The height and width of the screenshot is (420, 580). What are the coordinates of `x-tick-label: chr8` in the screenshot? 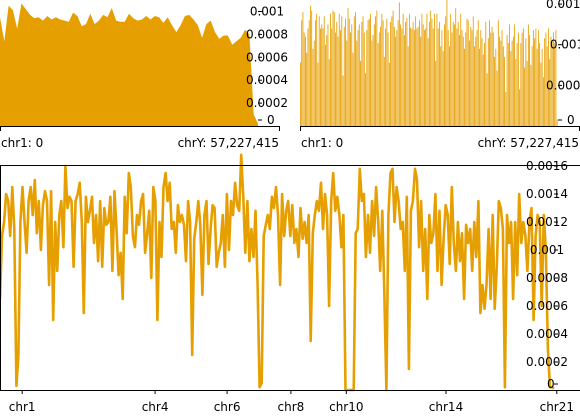 It's located at (291, 407).